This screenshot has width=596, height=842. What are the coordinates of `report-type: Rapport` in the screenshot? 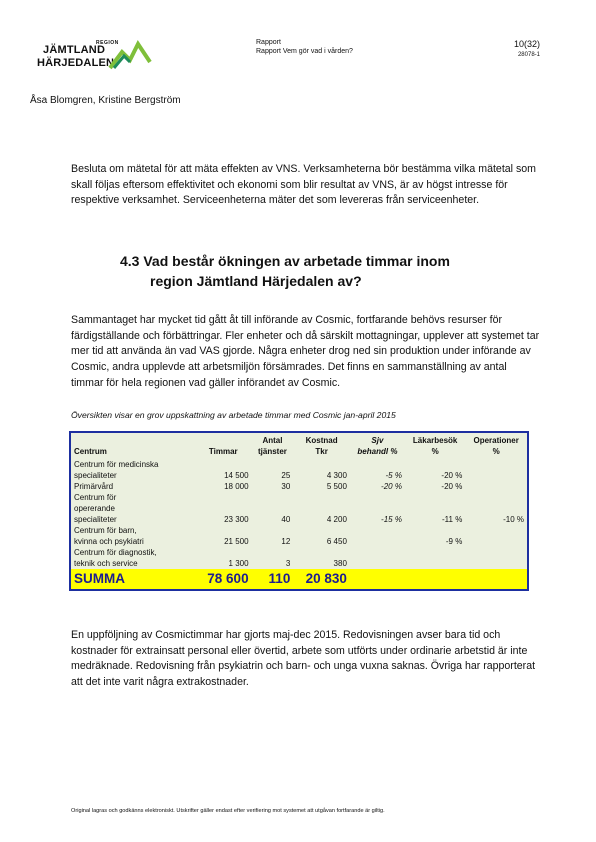 It's located at (268, 42).